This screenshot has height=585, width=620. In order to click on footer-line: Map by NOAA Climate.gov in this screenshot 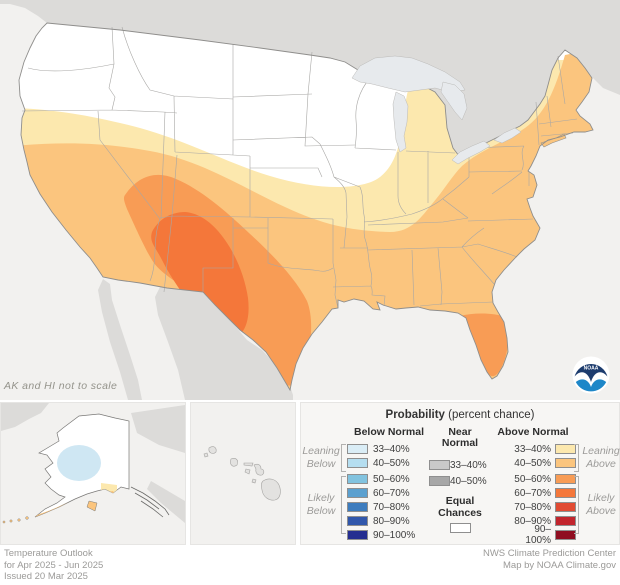, I will do `click(559, 565)`.